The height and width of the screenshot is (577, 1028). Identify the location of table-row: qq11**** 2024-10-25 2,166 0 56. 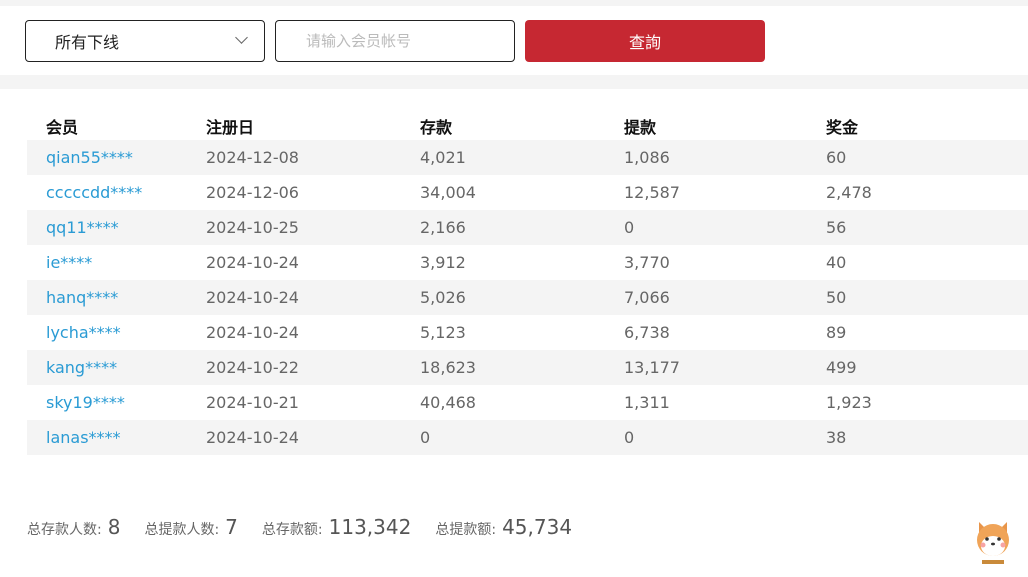
(527, 227).